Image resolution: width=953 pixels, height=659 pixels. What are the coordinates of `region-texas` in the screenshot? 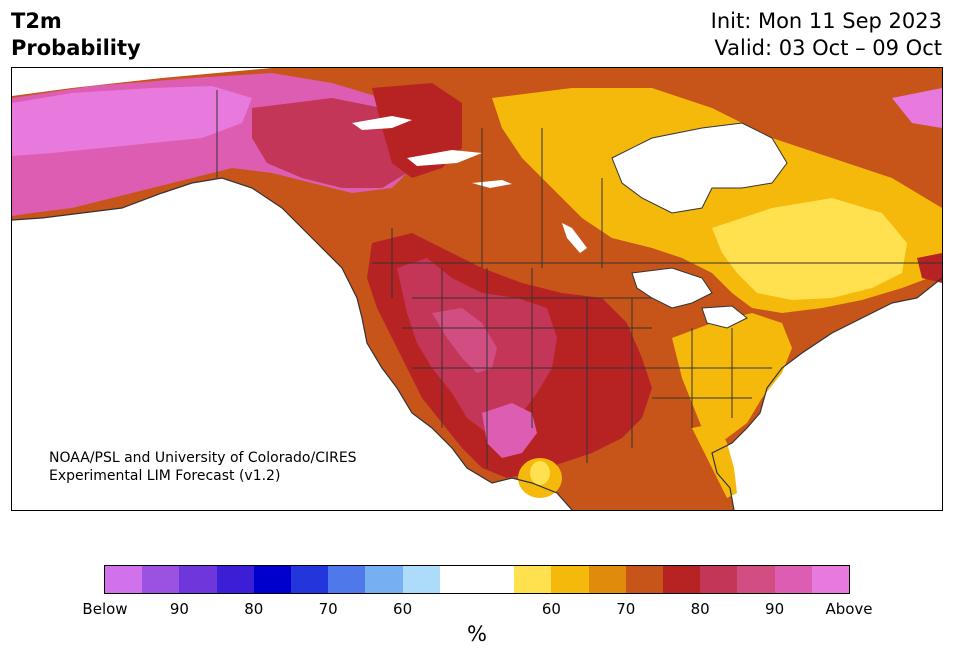 It's located at (509, 430).